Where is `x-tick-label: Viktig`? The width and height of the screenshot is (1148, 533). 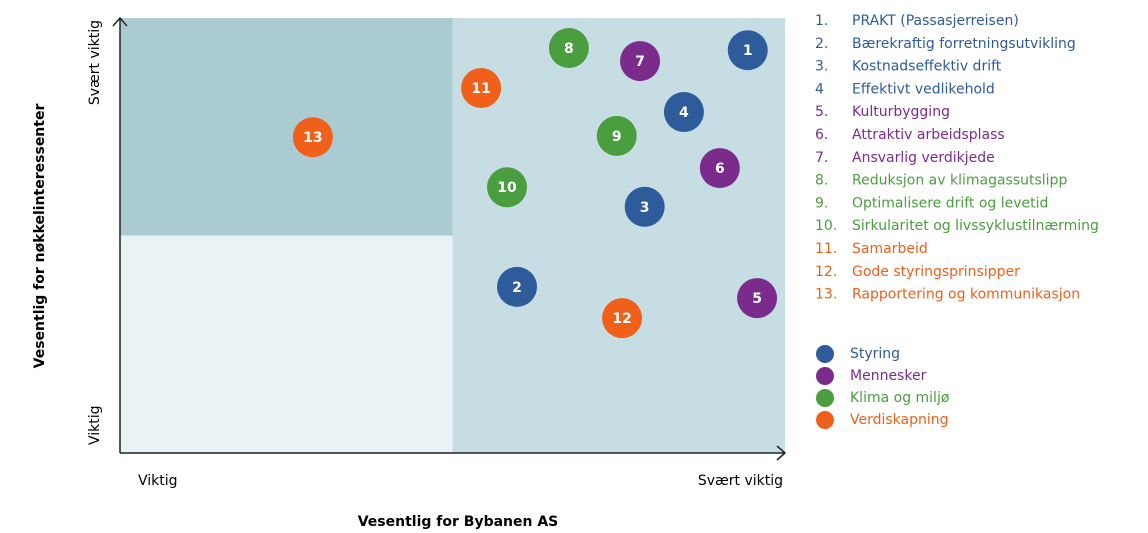
x-tick-label: Viktig is located at coordinates (158, 481).